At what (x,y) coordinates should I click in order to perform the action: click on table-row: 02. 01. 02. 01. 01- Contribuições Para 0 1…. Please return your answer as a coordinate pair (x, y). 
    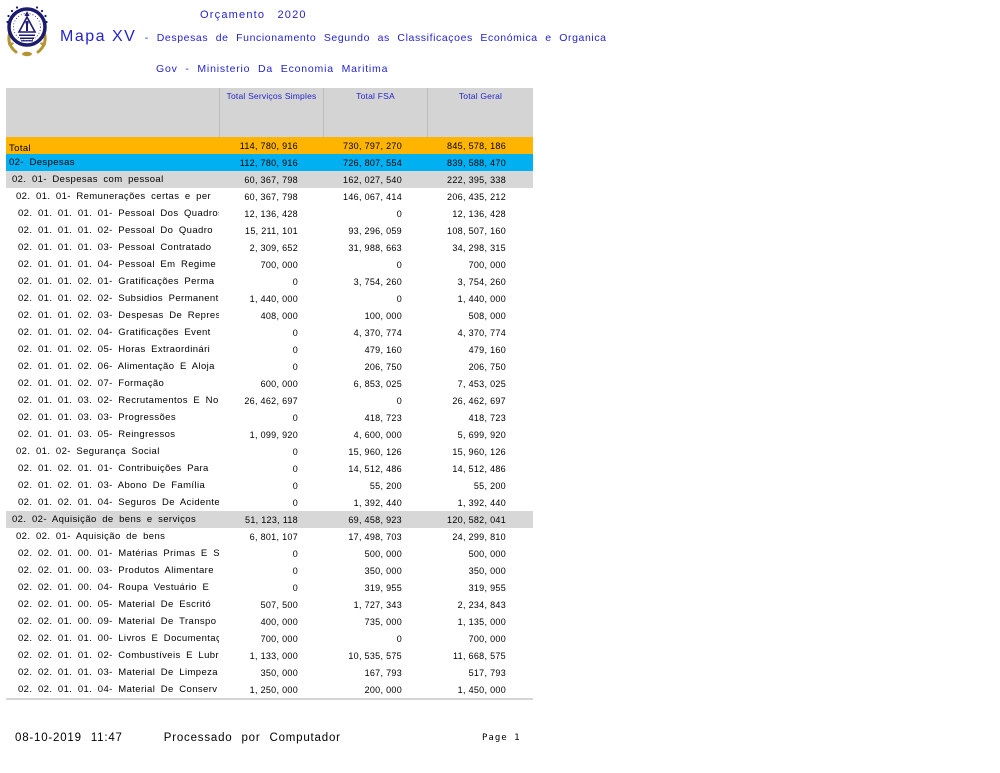
    Looking at the image, I should click on (269, 468).